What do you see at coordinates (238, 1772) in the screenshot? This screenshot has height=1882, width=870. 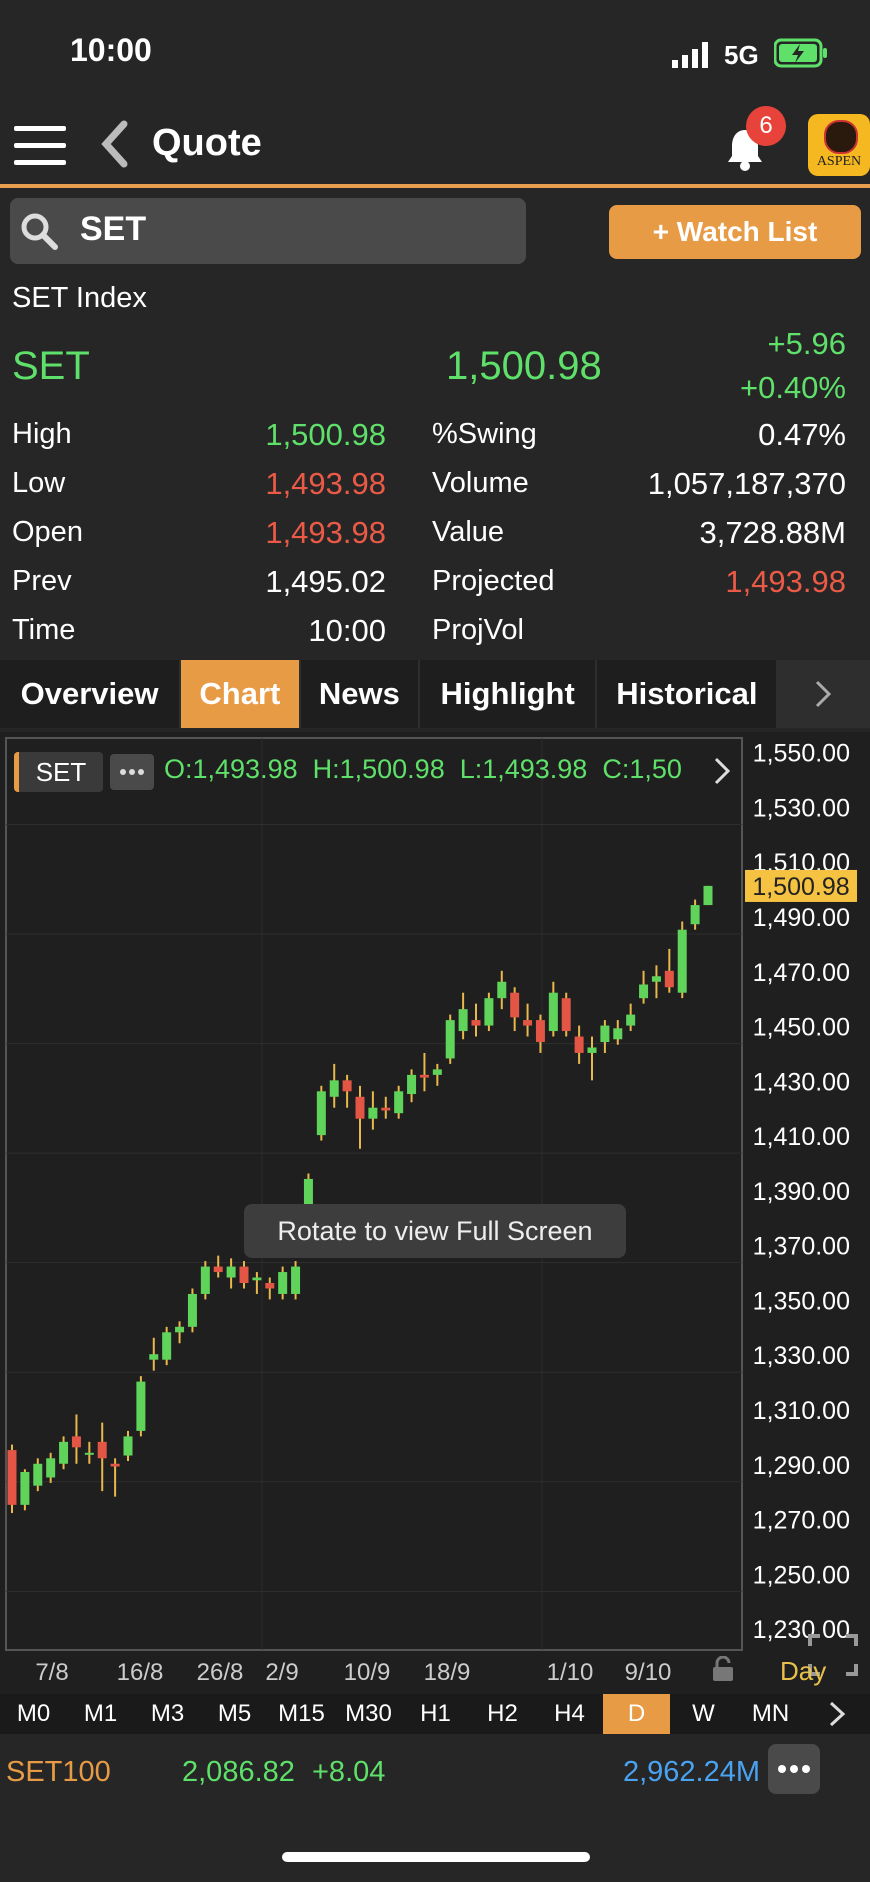 I see `ticker-last: 2,086.82` at bounding box center [238, 1772].